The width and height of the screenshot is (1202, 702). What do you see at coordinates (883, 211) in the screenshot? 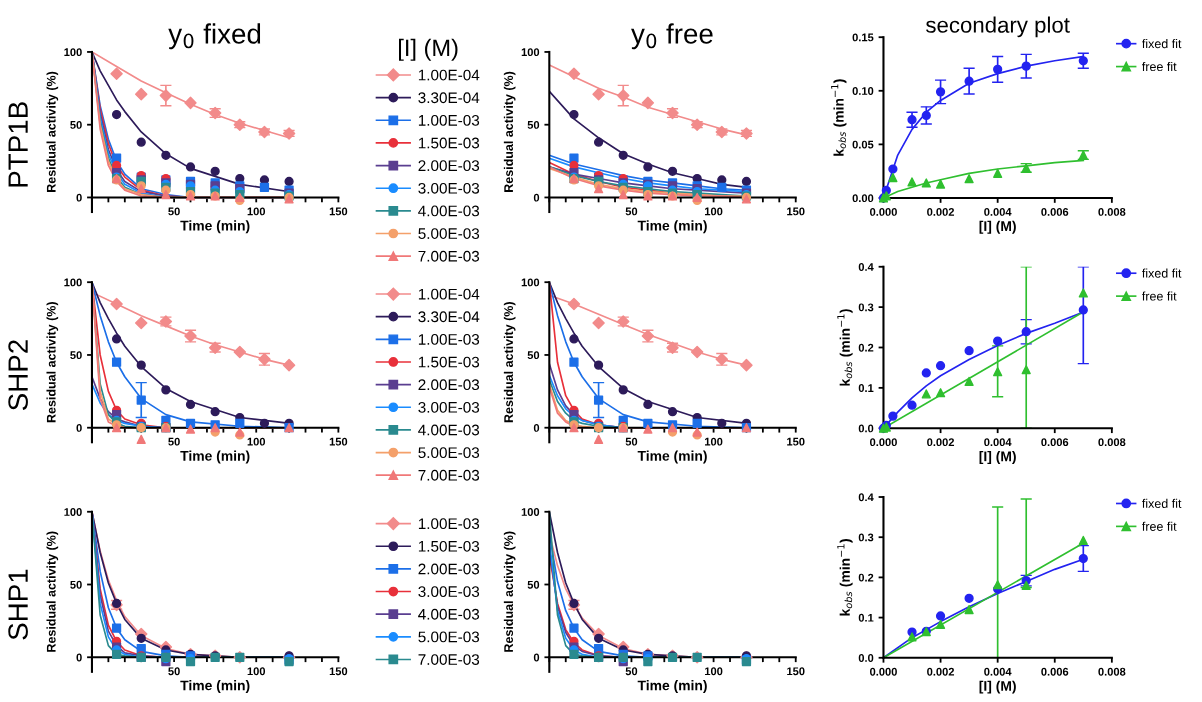
I see `x-tick-label: 0.000` at bounding box center [883, 211].